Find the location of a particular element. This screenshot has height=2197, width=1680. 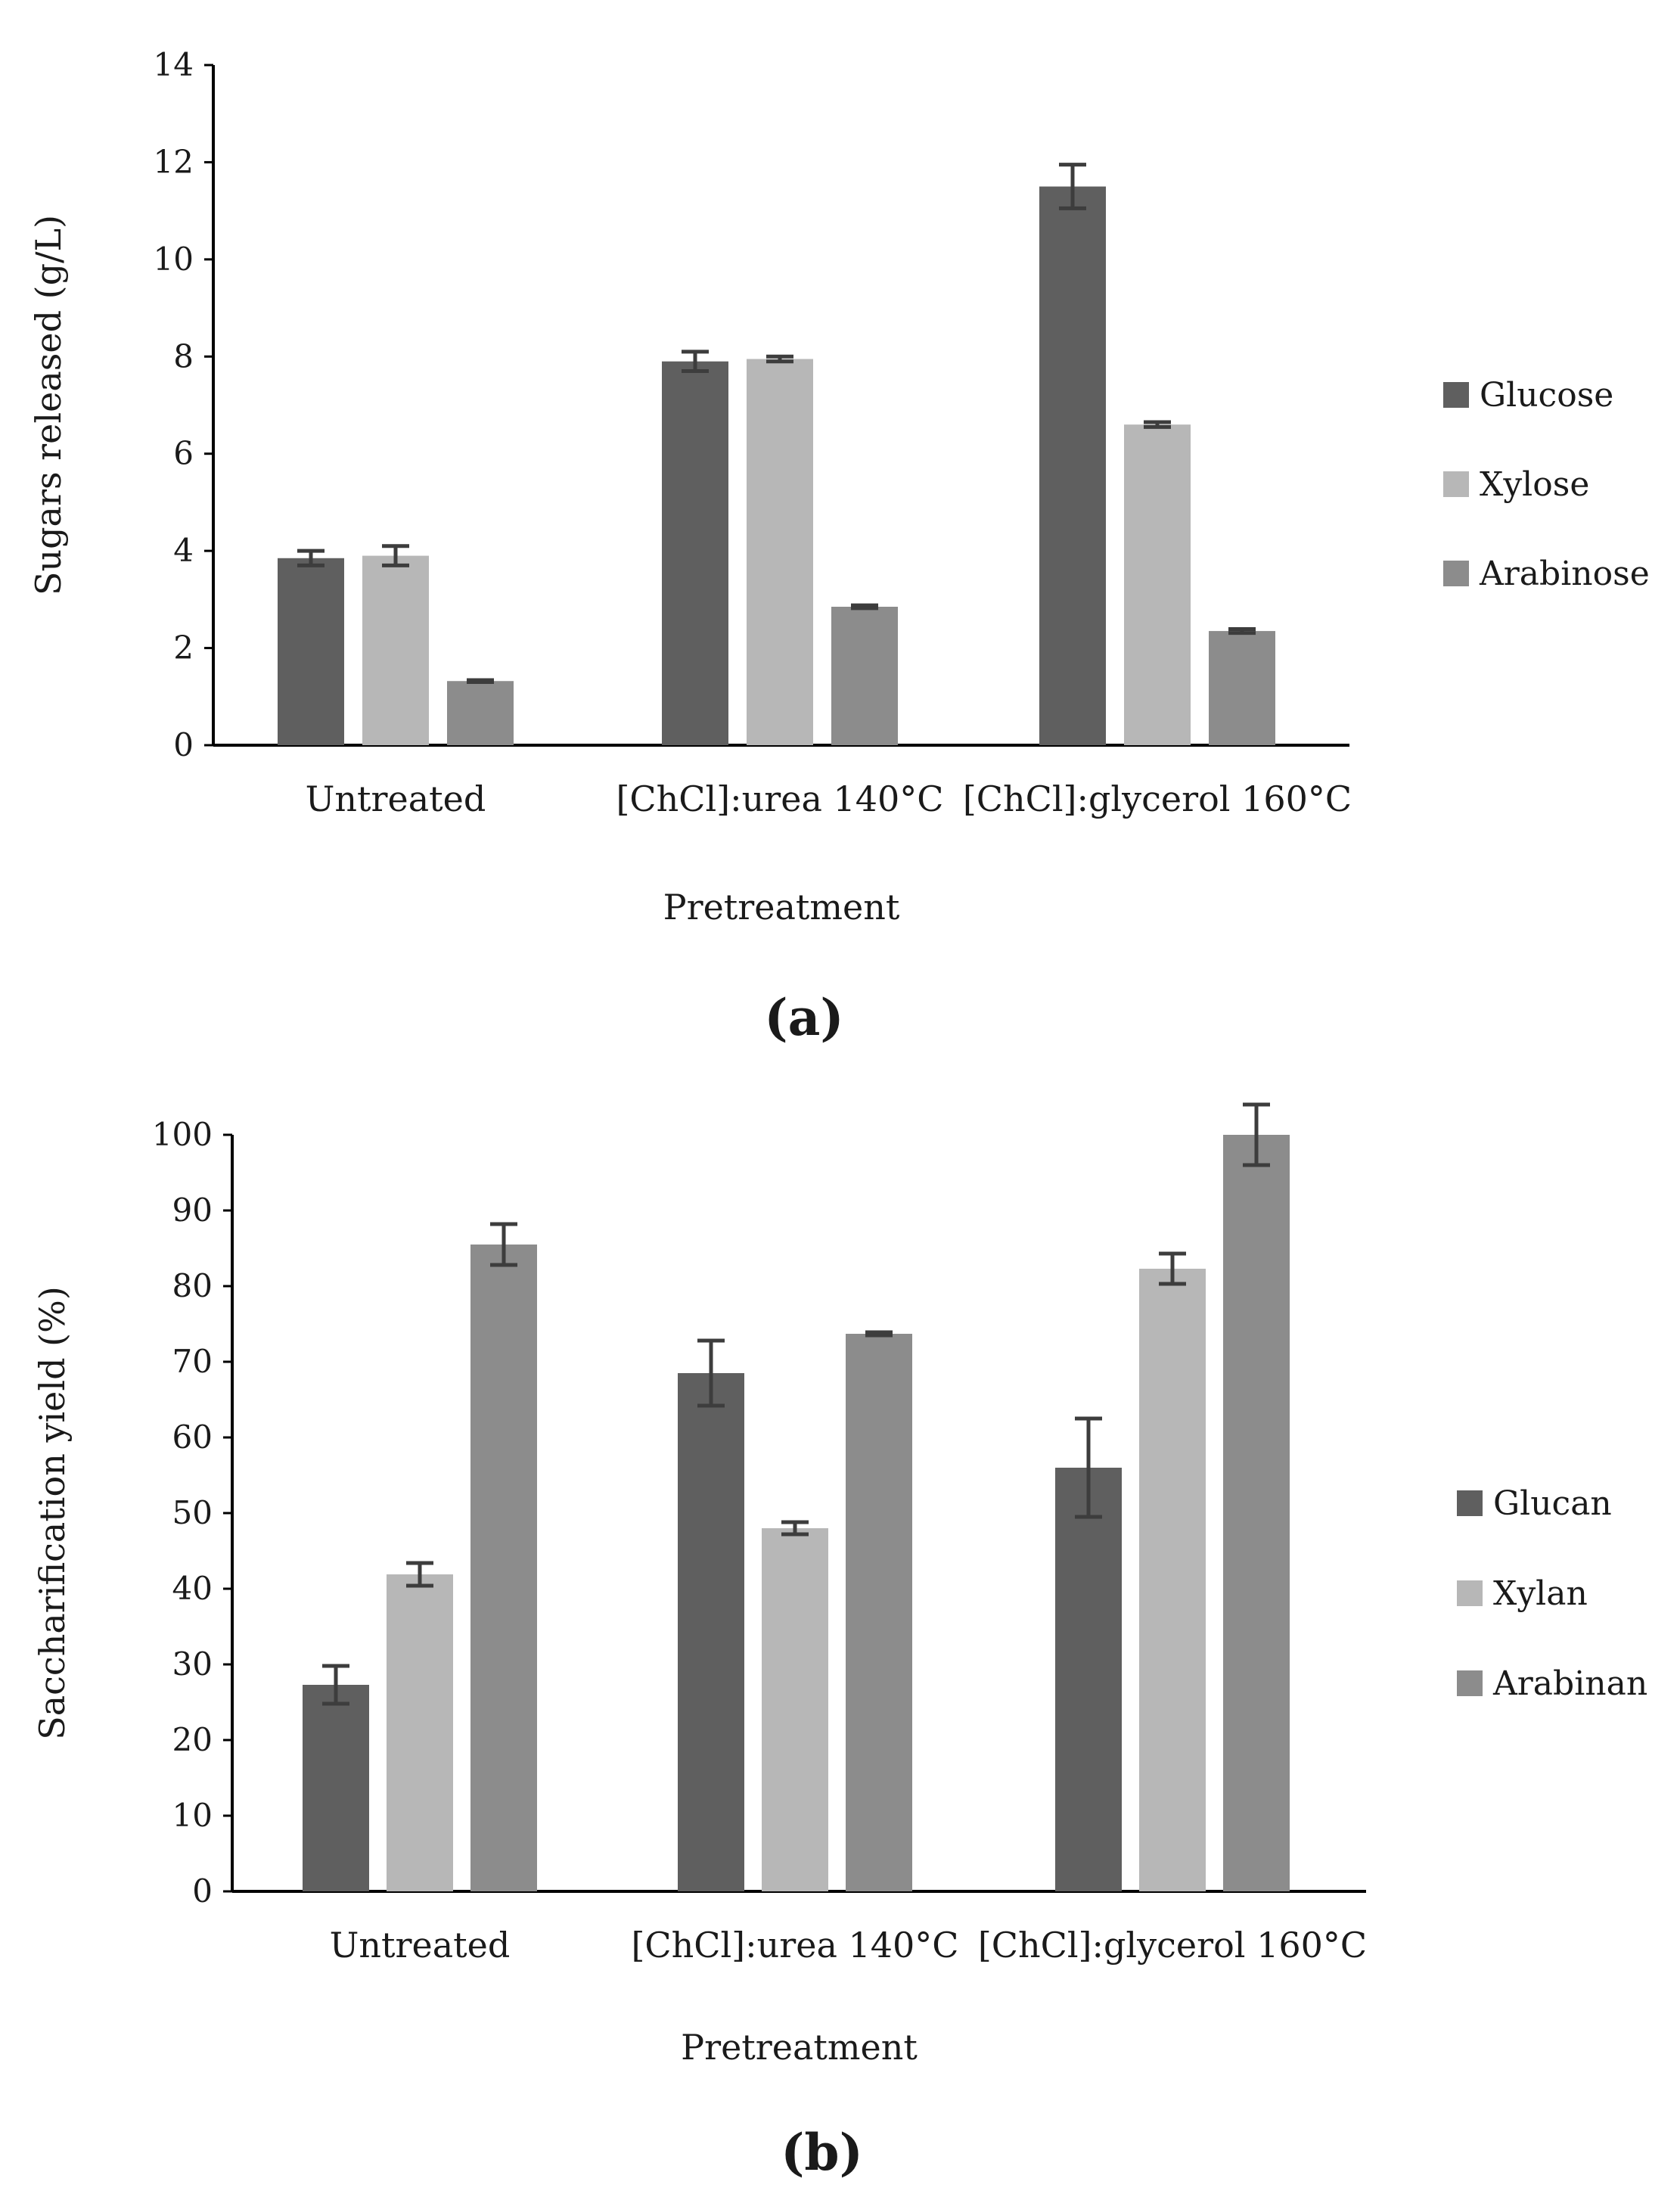

y-tick-label: 2 is located at coordinates (183, 648).